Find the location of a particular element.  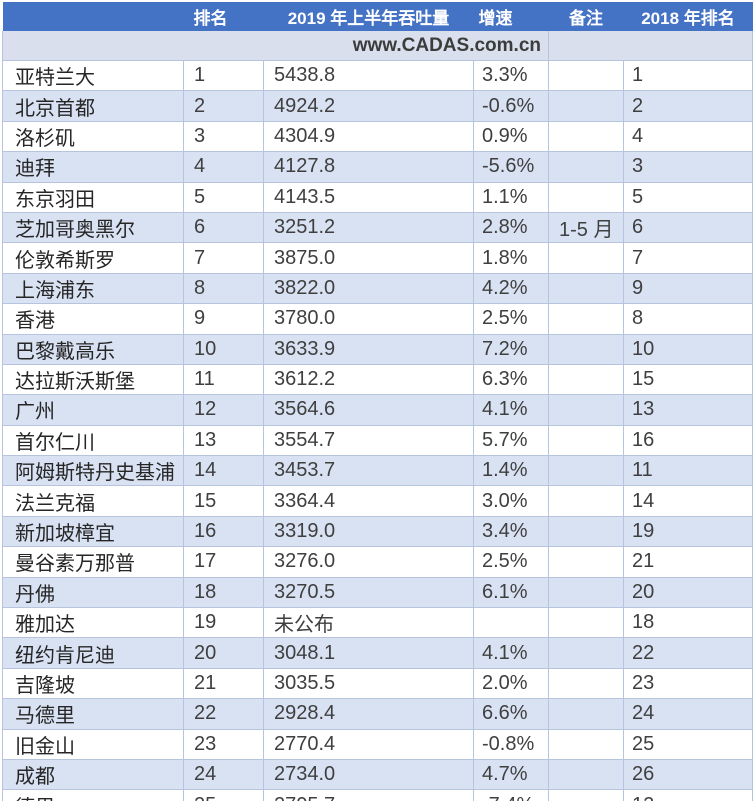

cell-airport: 达拉斯沃斯堡 is located at coordinates (93, 379).